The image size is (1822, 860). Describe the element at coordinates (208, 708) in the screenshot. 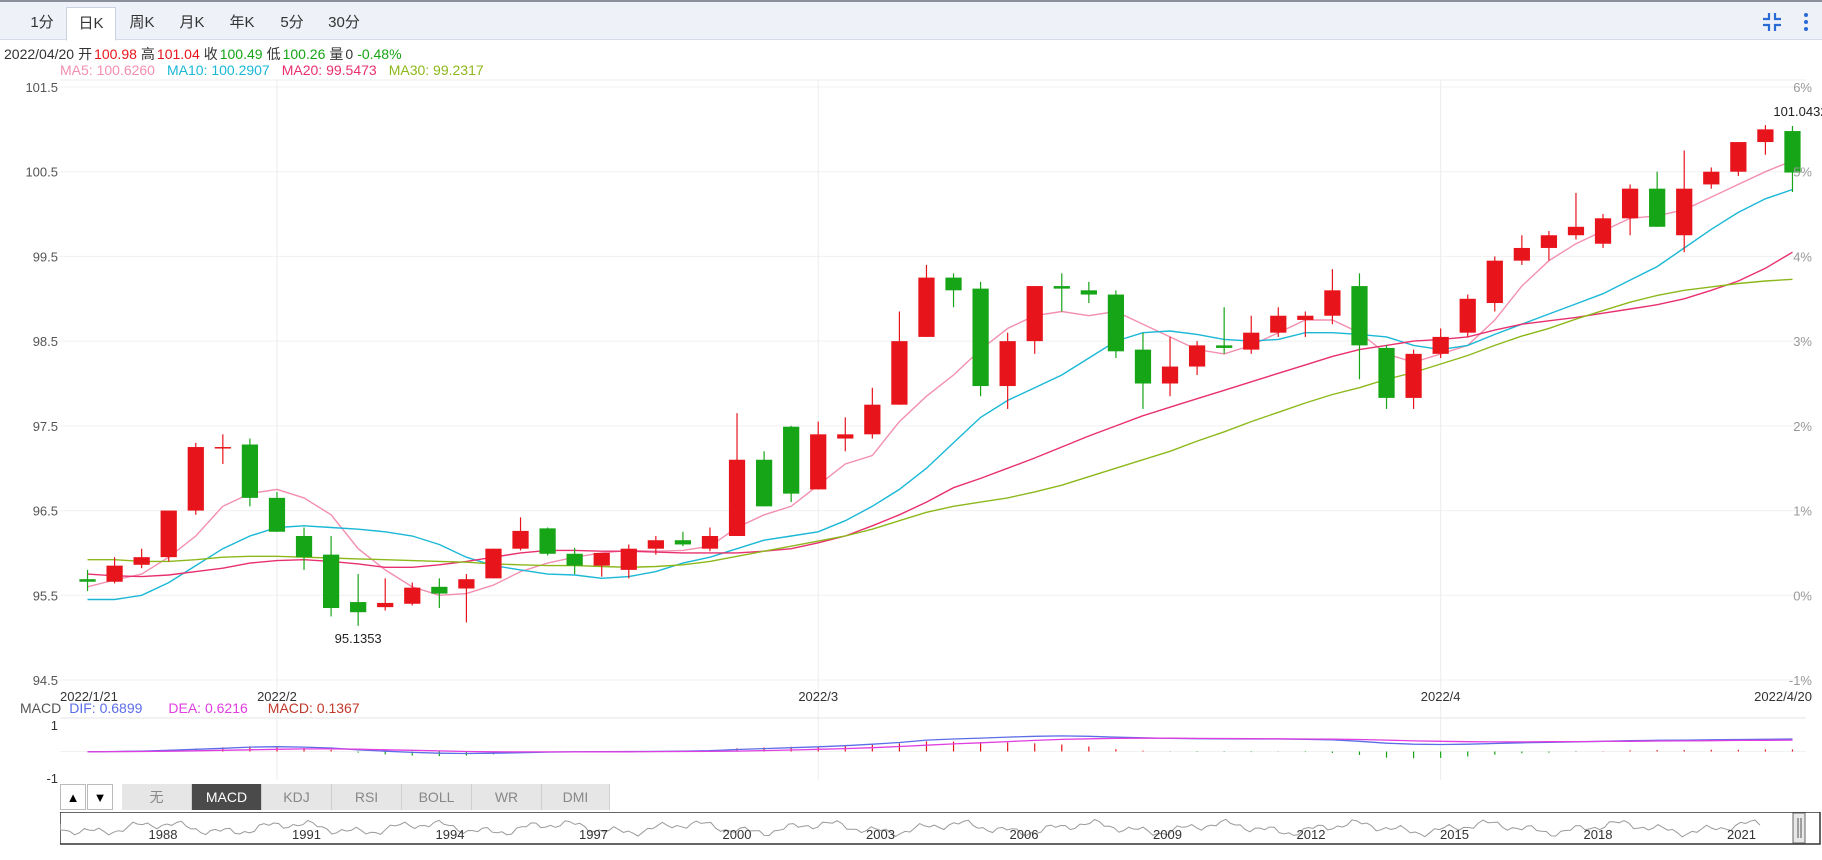

I see `dea-label: DEA: 0.6216` at that location.